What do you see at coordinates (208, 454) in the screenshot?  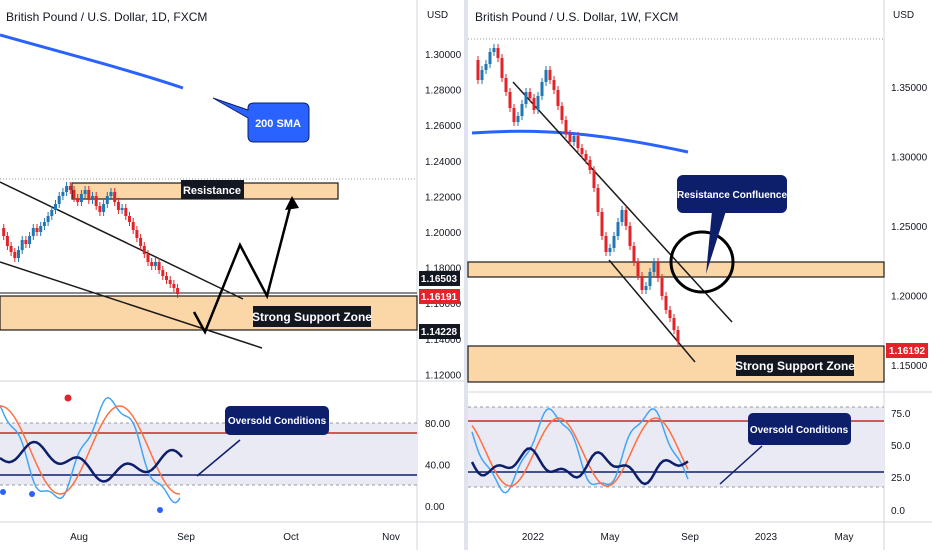 I see `left-oscillator-pane: Oversold Conditions` at bounding box center [208, 454].